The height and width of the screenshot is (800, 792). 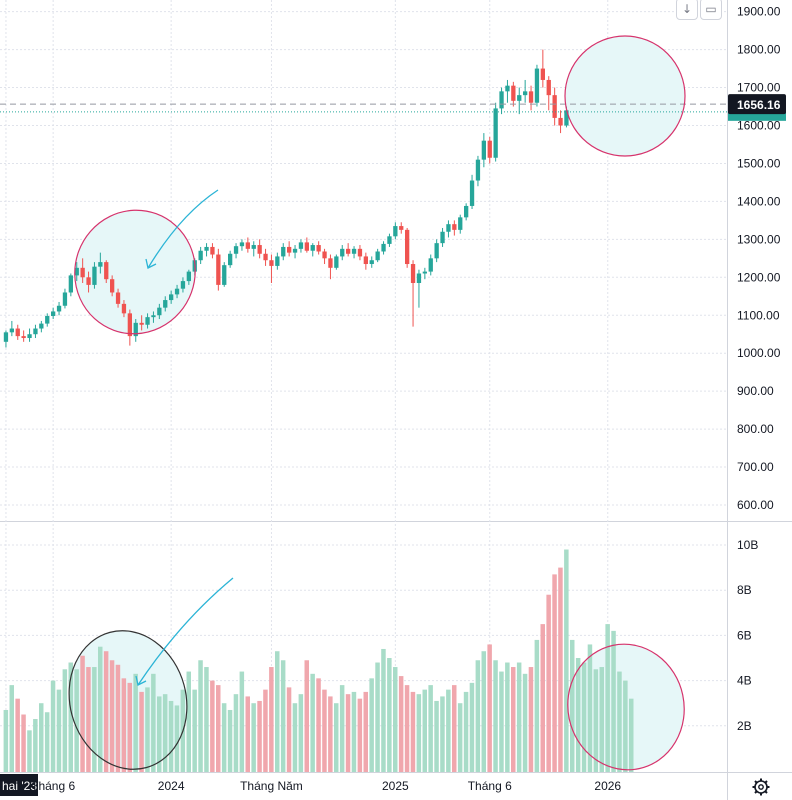 What do you see at coordinates (759, 50) in the screenshot?
I see `price-tick-label: 1800.00` at bounding box center [759, 50].